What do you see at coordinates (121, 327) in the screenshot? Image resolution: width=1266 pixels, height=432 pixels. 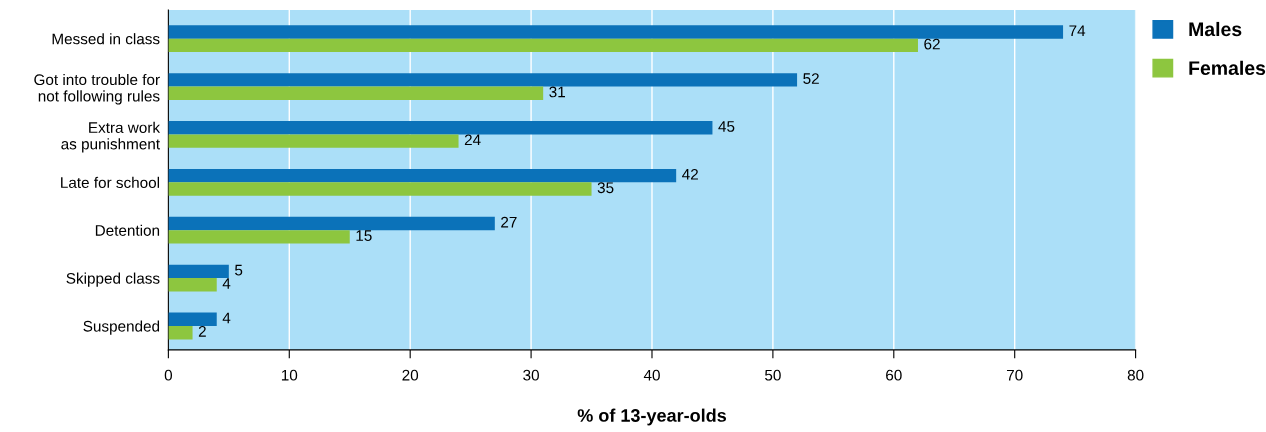 I see `y-tick-label: Suspended` at bounding box center [121, 327].